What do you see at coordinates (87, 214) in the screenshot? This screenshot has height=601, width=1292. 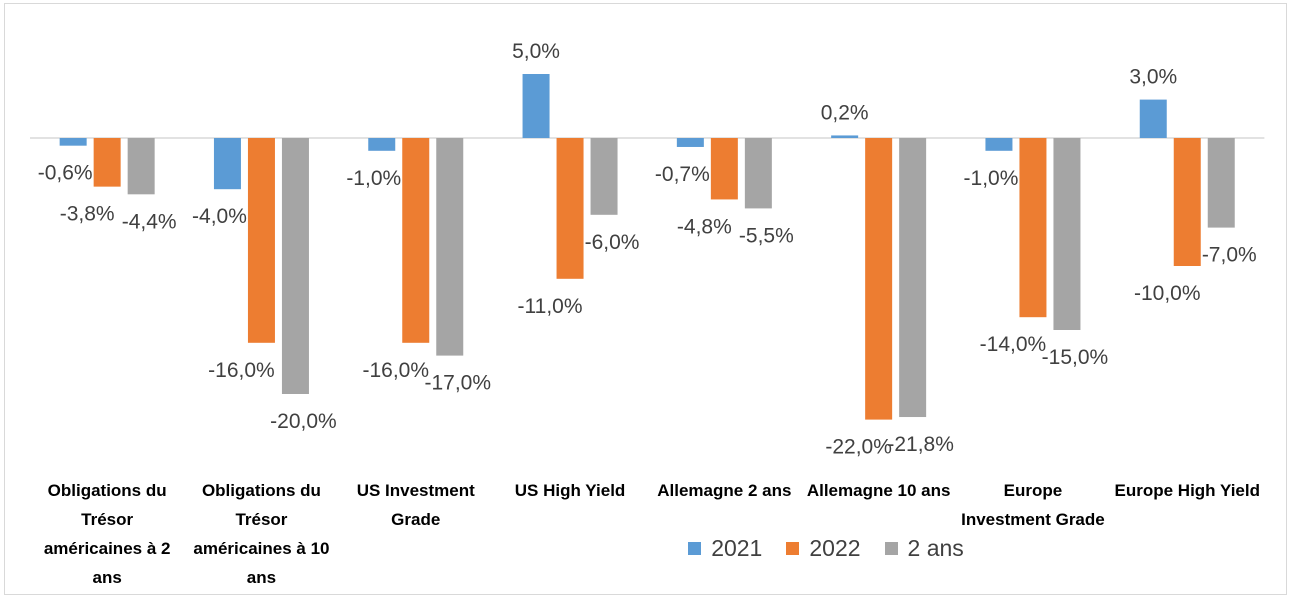 I see `data-label: -3,8%` at bounding box center [87, 214].